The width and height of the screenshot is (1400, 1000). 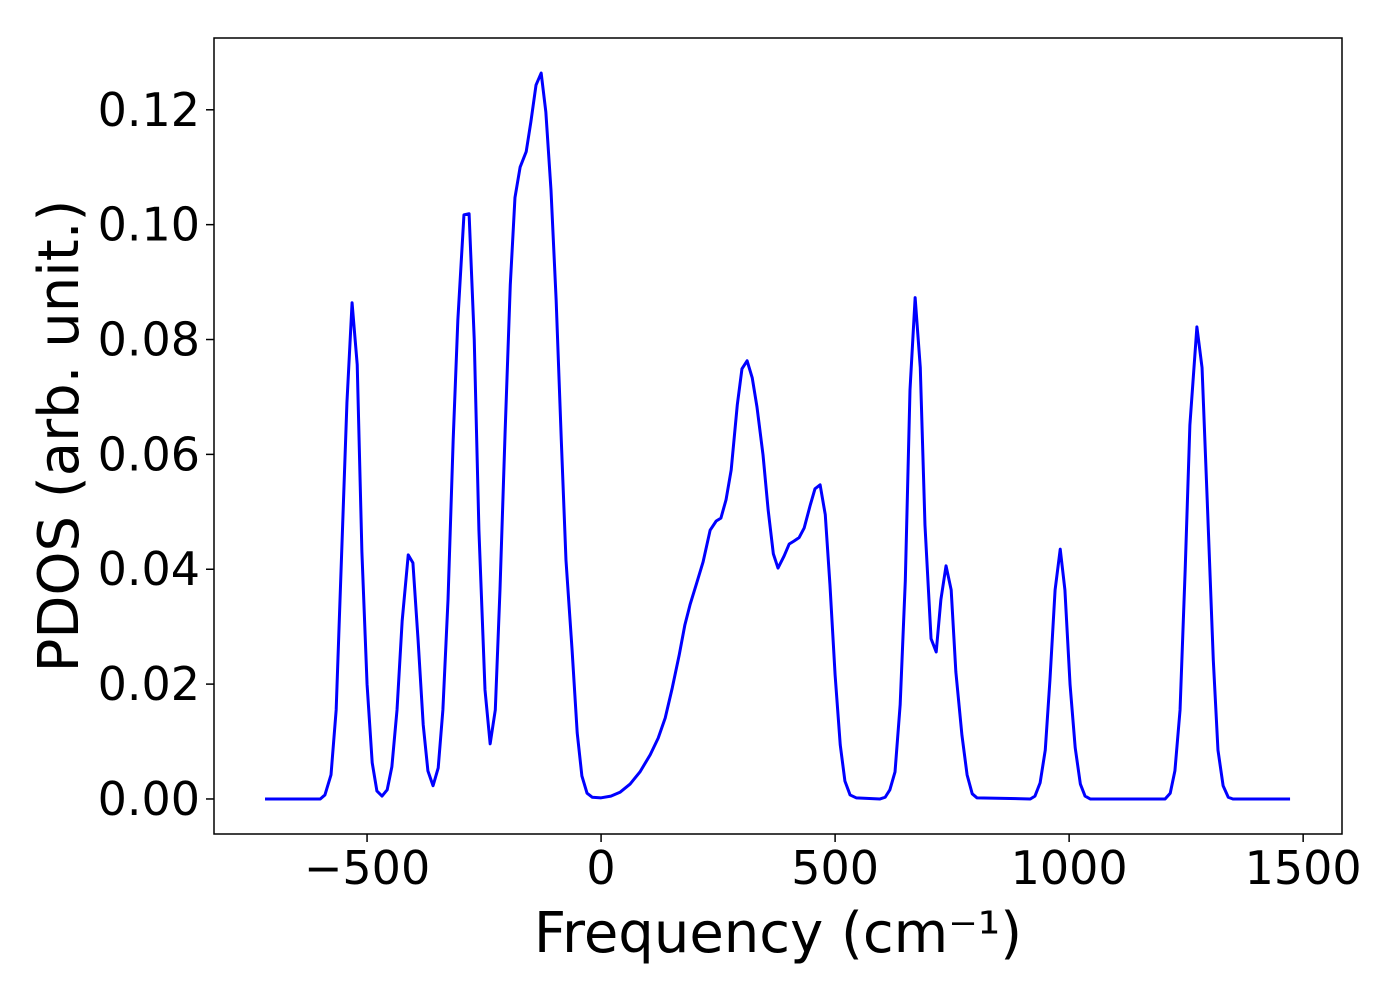 What do you see at coordinates (778, 933) in the screenshot?
I see `x-axis-label: Frequency (cm⁻¹)` at bounding box center [778, 933].